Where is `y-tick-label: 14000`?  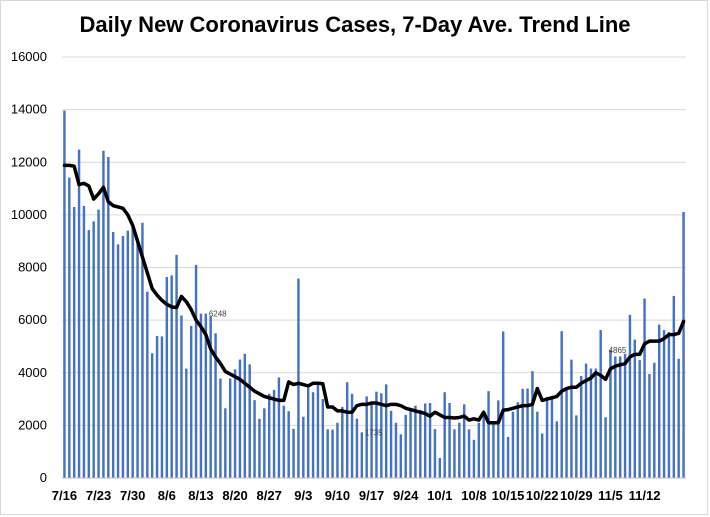
y-tick-label: 14000 is located at coordinates (29, 109).